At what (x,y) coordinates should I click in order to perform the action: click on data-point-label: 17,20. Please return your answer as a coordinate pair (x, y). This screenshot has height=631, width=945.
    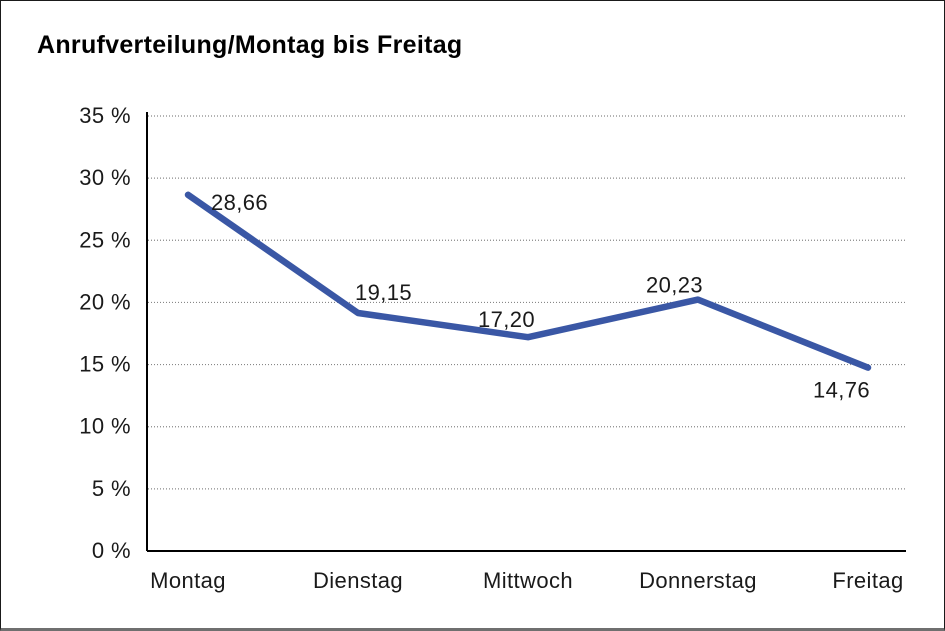
    Looking at the image, I should click on (506, 319).